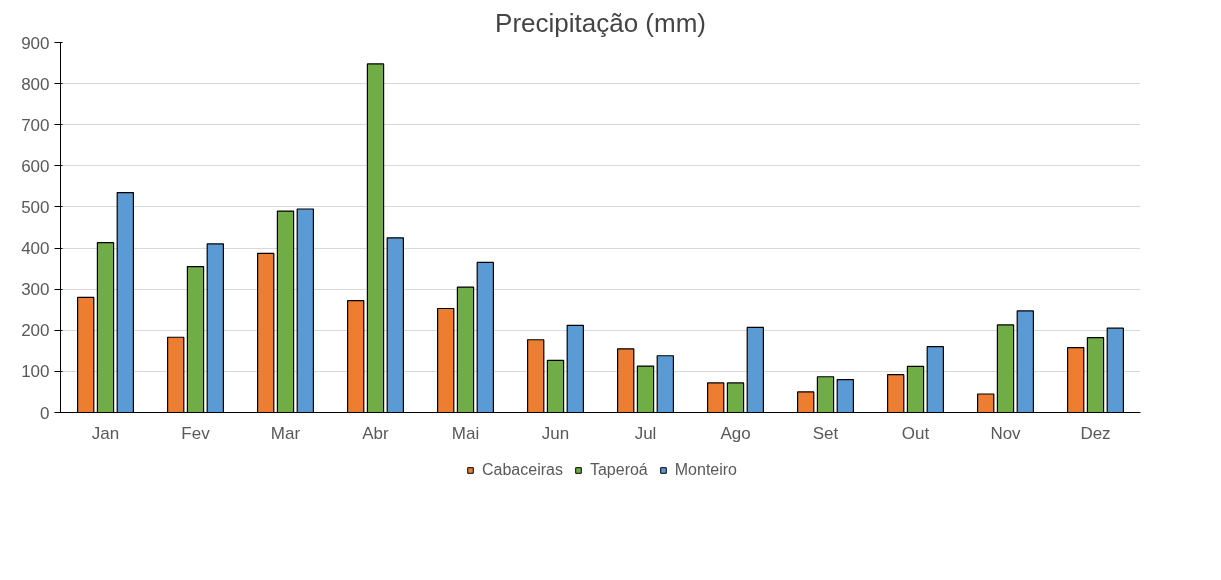 This screenshot has height=580, width=1221. Describe the element at coordinates (35, 290) in the screenshot. I see `y-tick-label: 300` at that location.